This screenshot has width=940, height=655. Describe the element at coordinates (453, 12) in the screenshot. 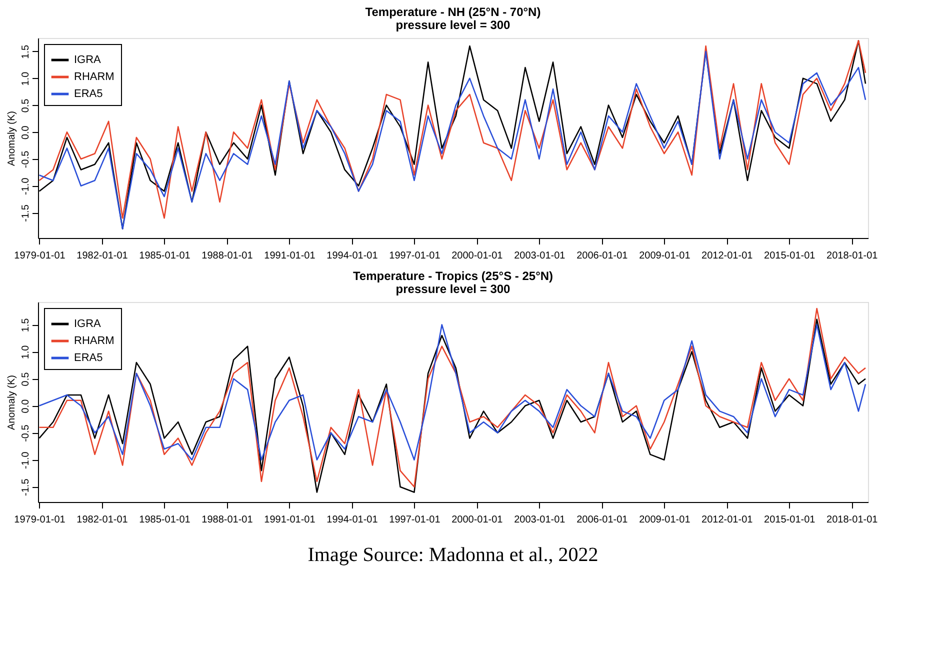

I see `chart-title: Temperature - NH (25°N - 70°N)` at that location.